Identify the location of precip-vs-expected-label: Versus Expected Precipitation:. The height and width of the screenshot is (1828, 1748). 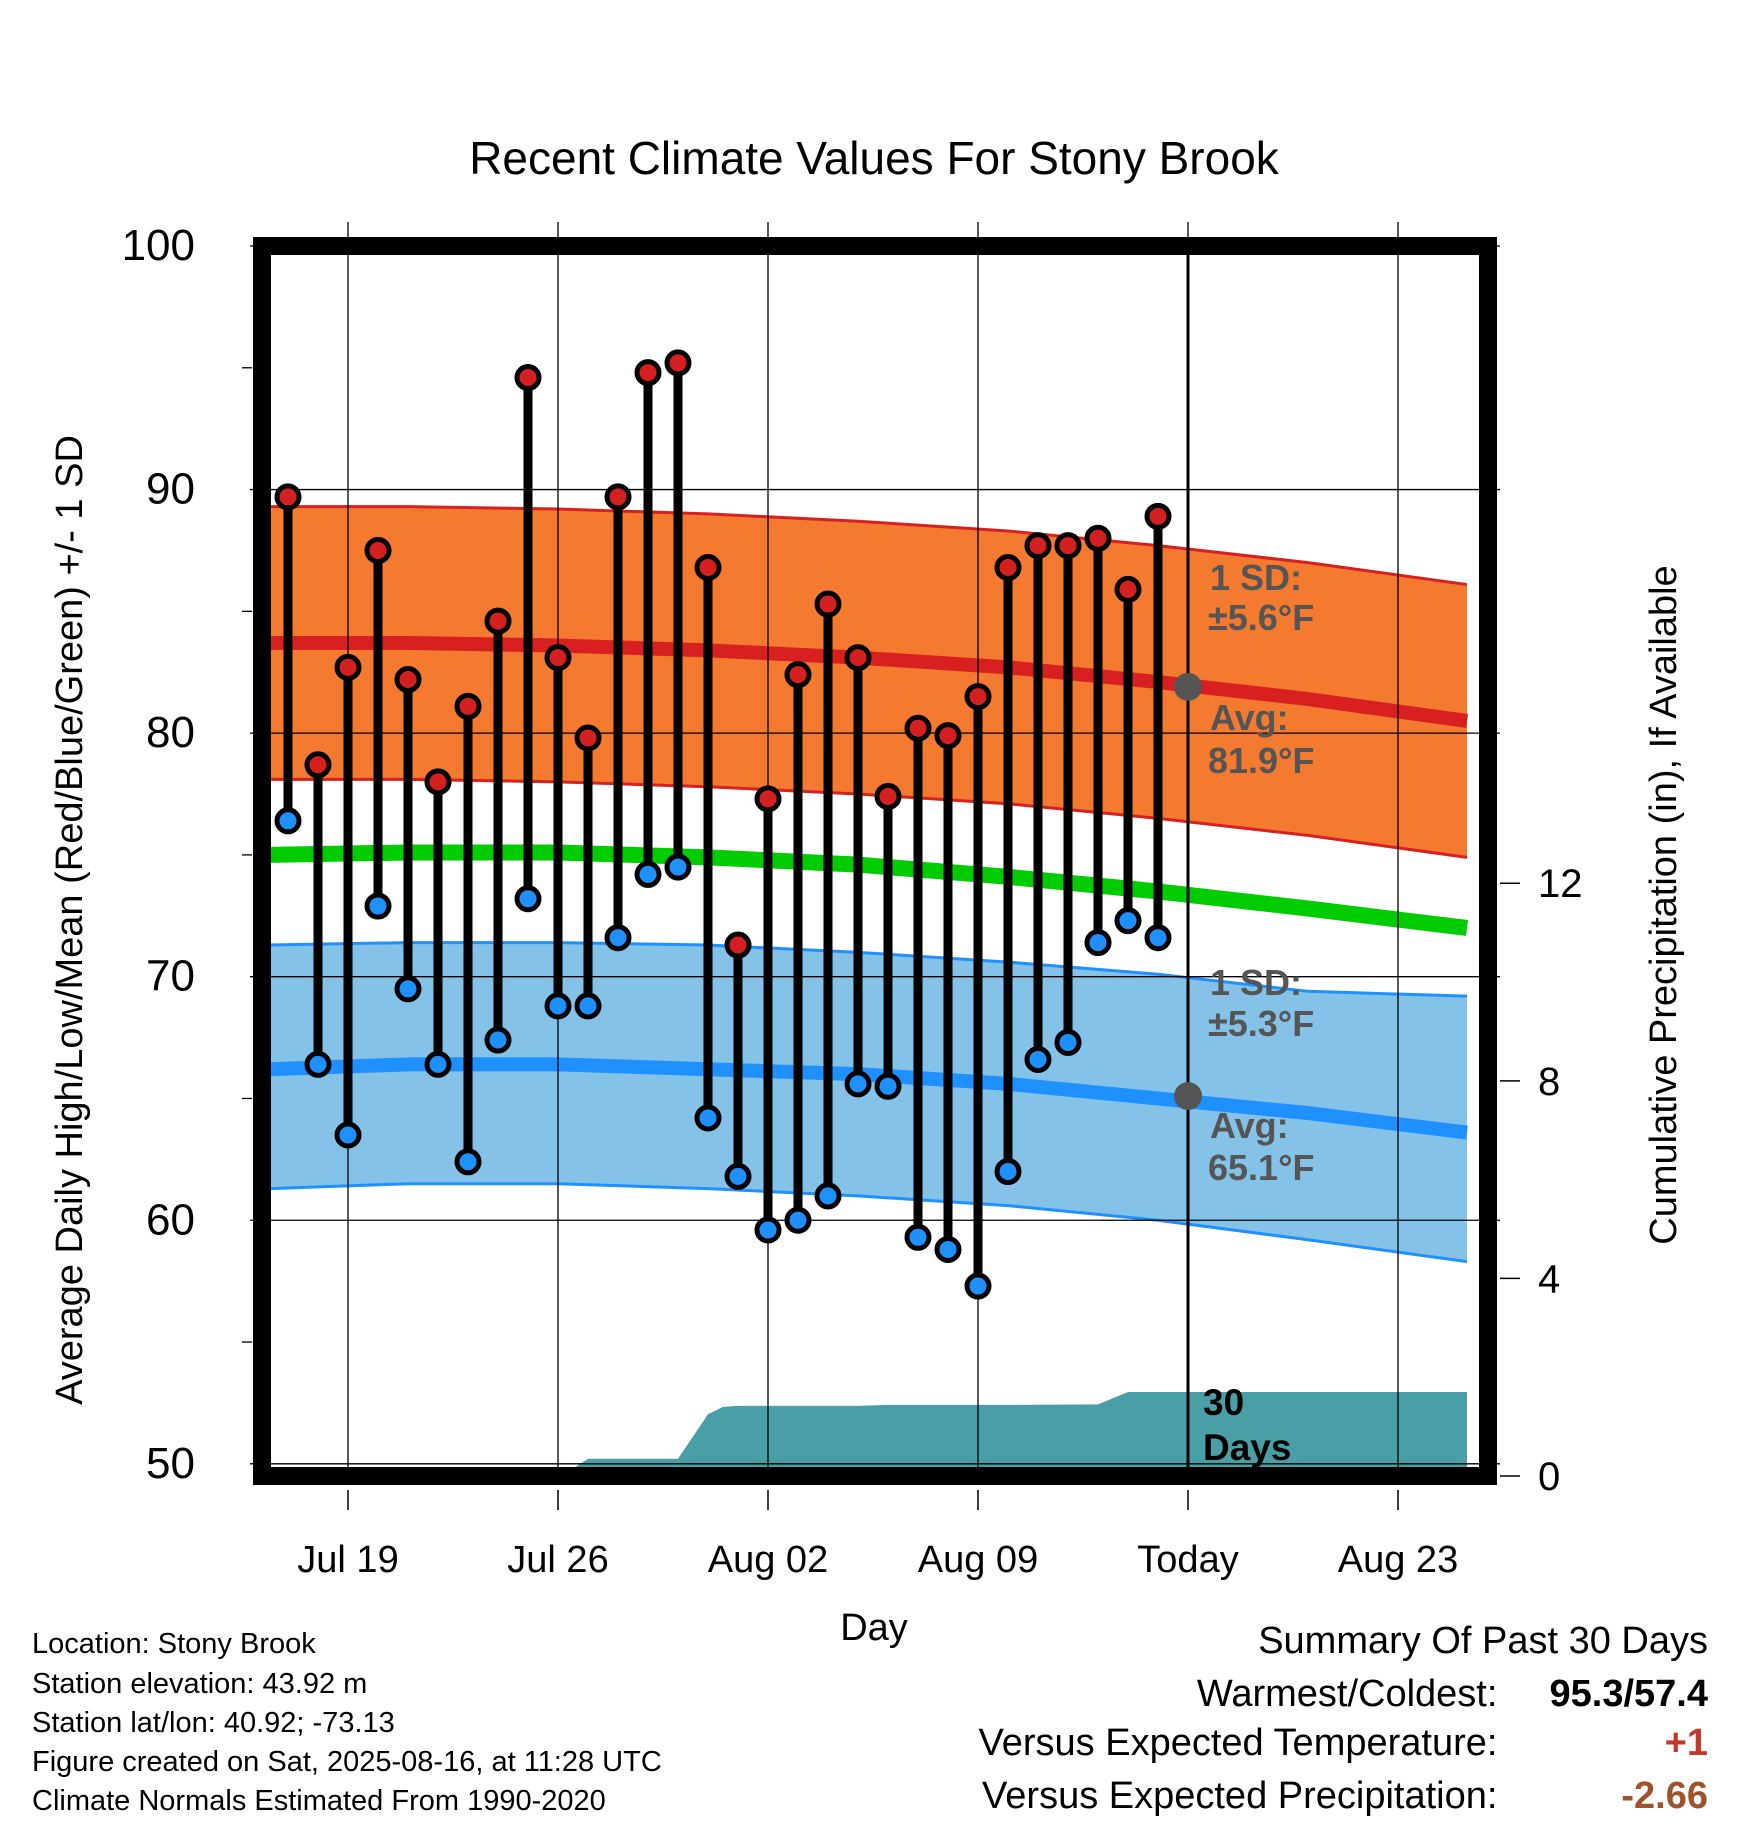
(1240, 1796).